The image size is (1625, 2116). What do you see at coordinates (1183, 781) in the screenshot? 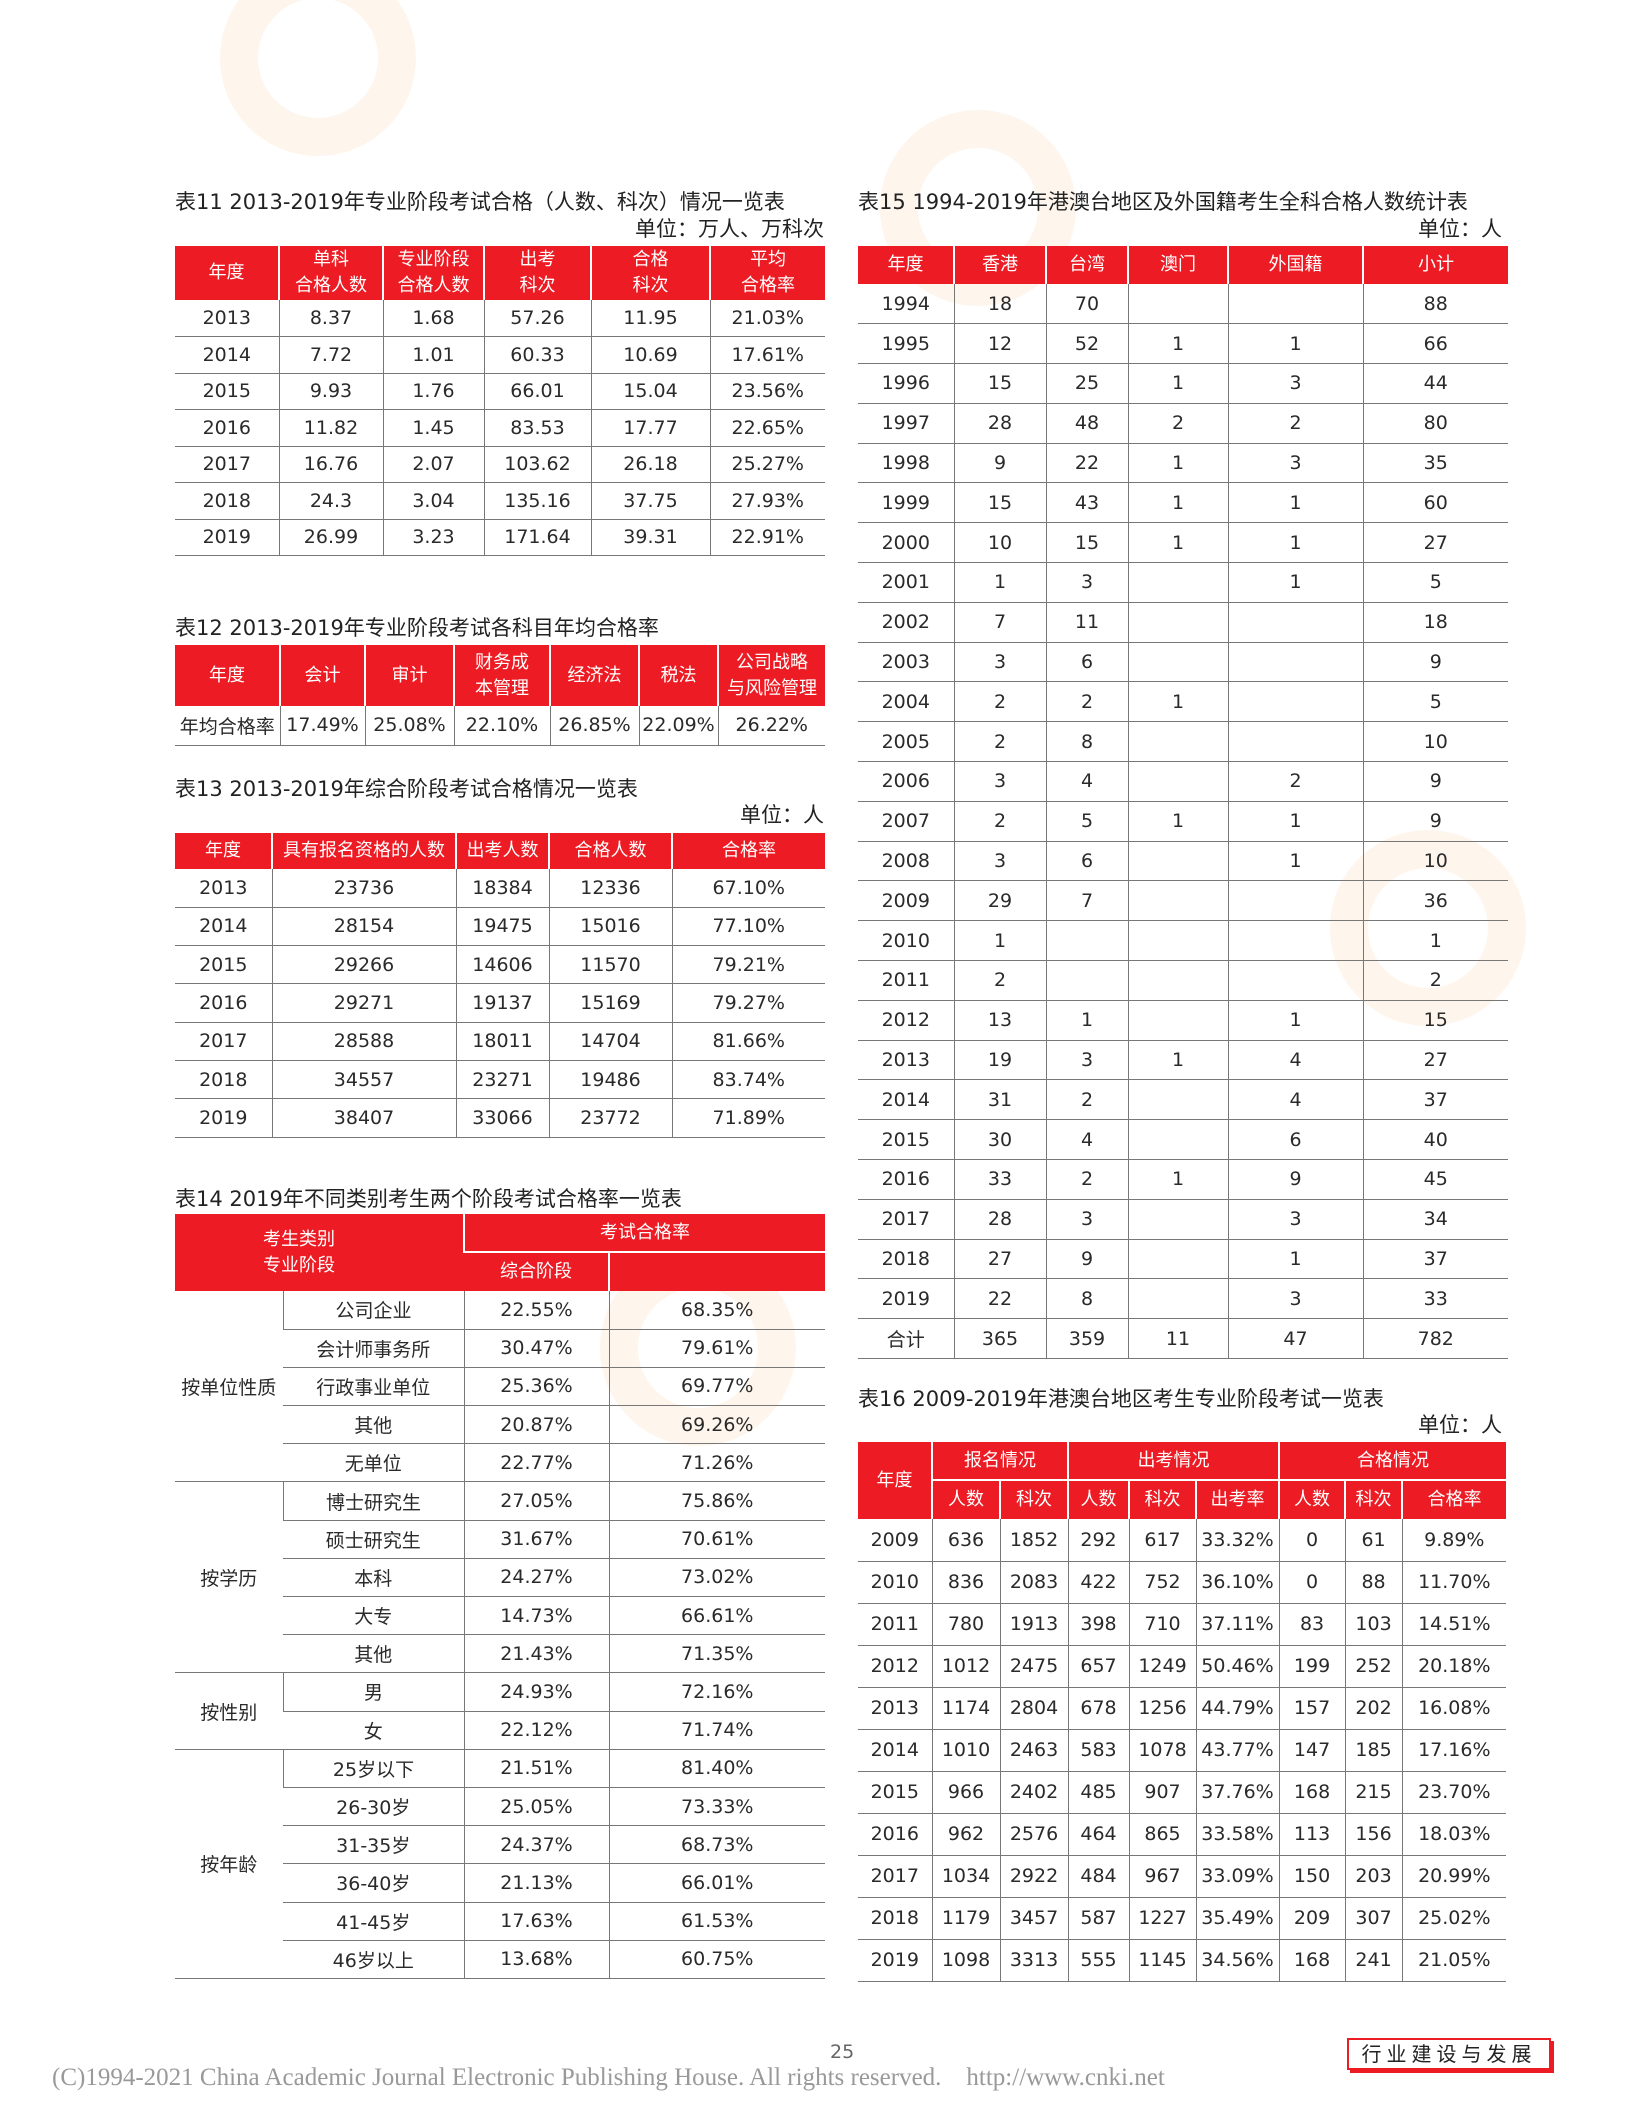
I see `table-row: 2006 3 4 2 9` at bounding box center [1183, 781].